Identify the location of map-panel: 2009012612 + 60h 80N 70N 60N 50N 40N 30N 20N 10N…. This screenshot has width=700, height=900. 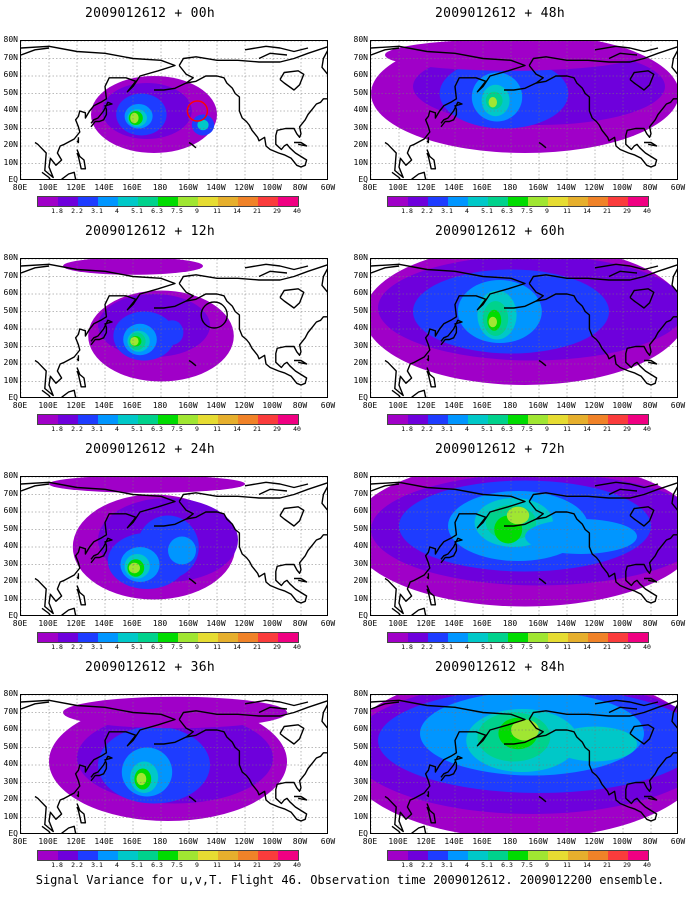
(518, 328).